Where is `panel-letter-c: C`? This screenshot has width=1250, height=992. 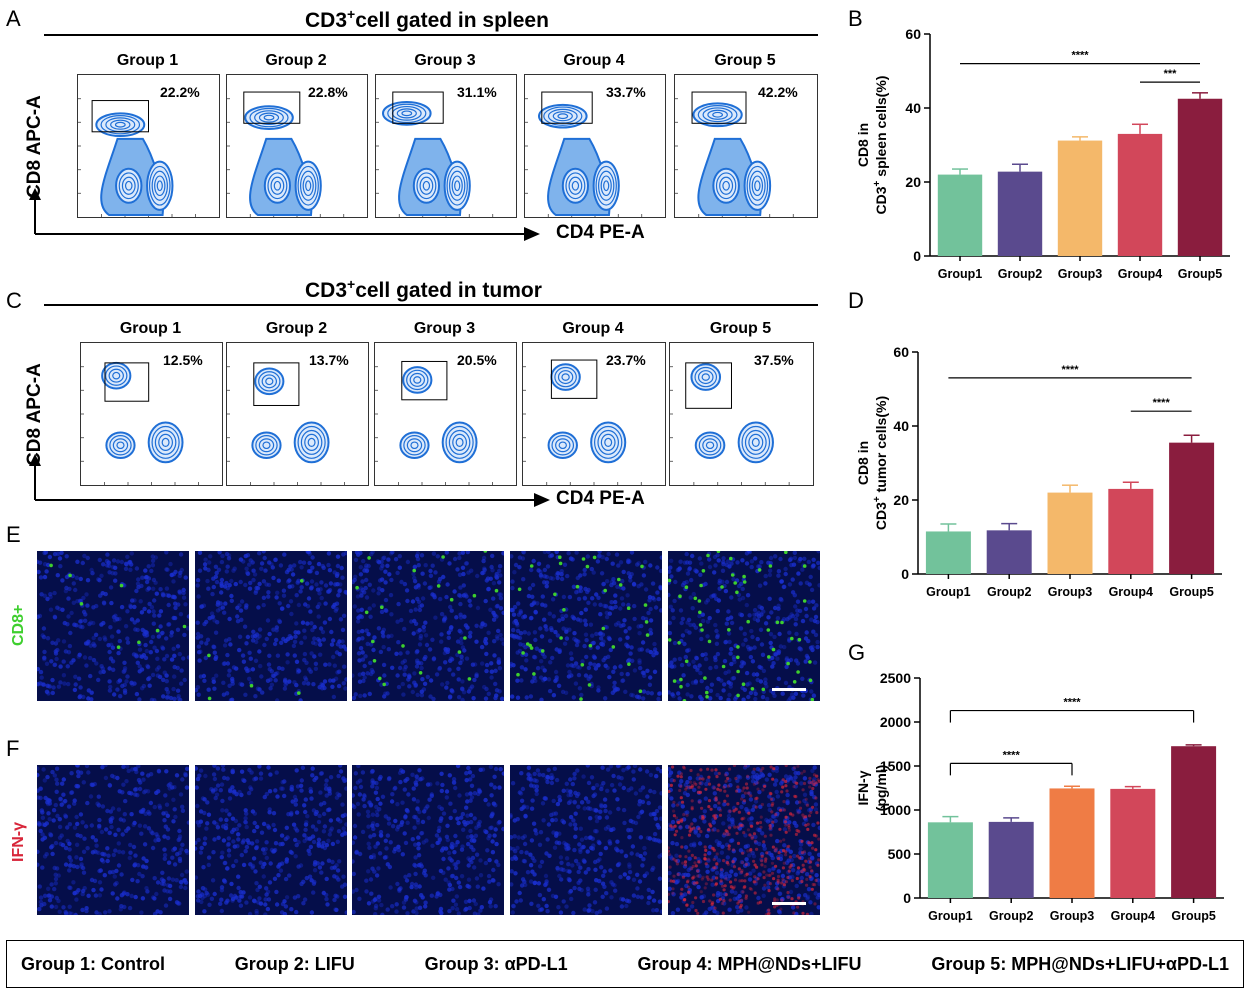 panel-letter-c: C is located at coordinates (14, 300).